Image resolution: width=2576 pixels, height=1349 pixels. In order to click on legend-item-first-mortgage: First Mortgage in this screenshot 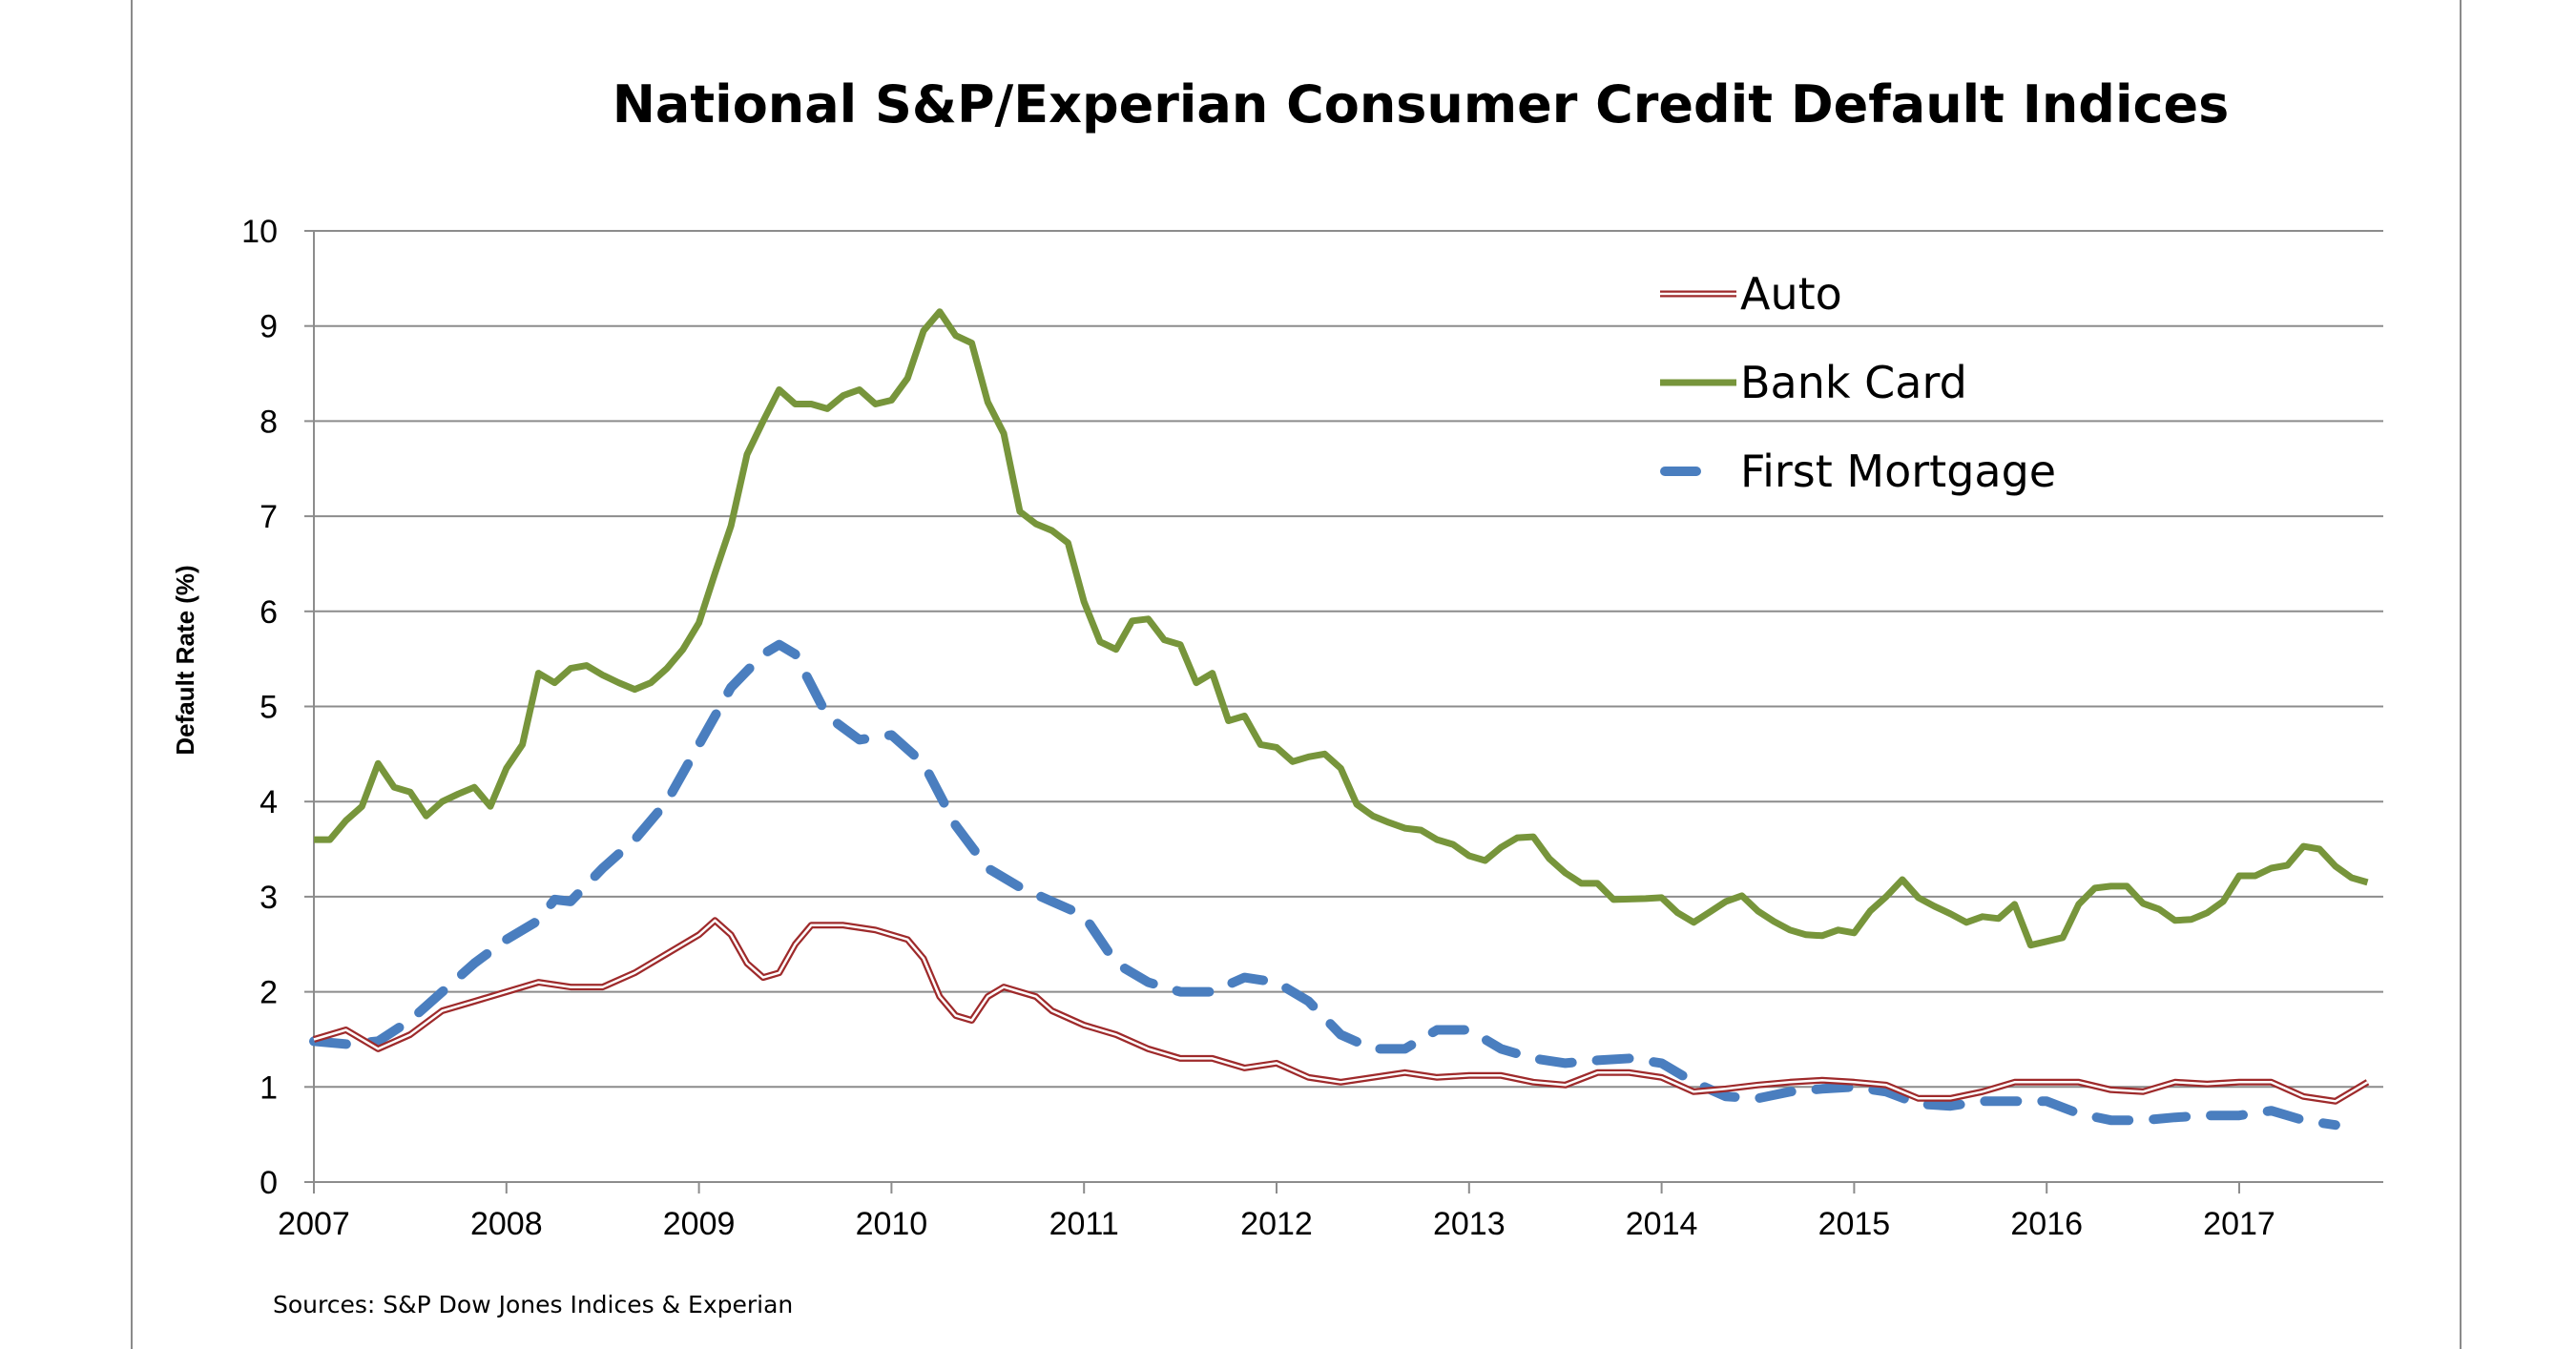, I will do `click(1858, 471)`.